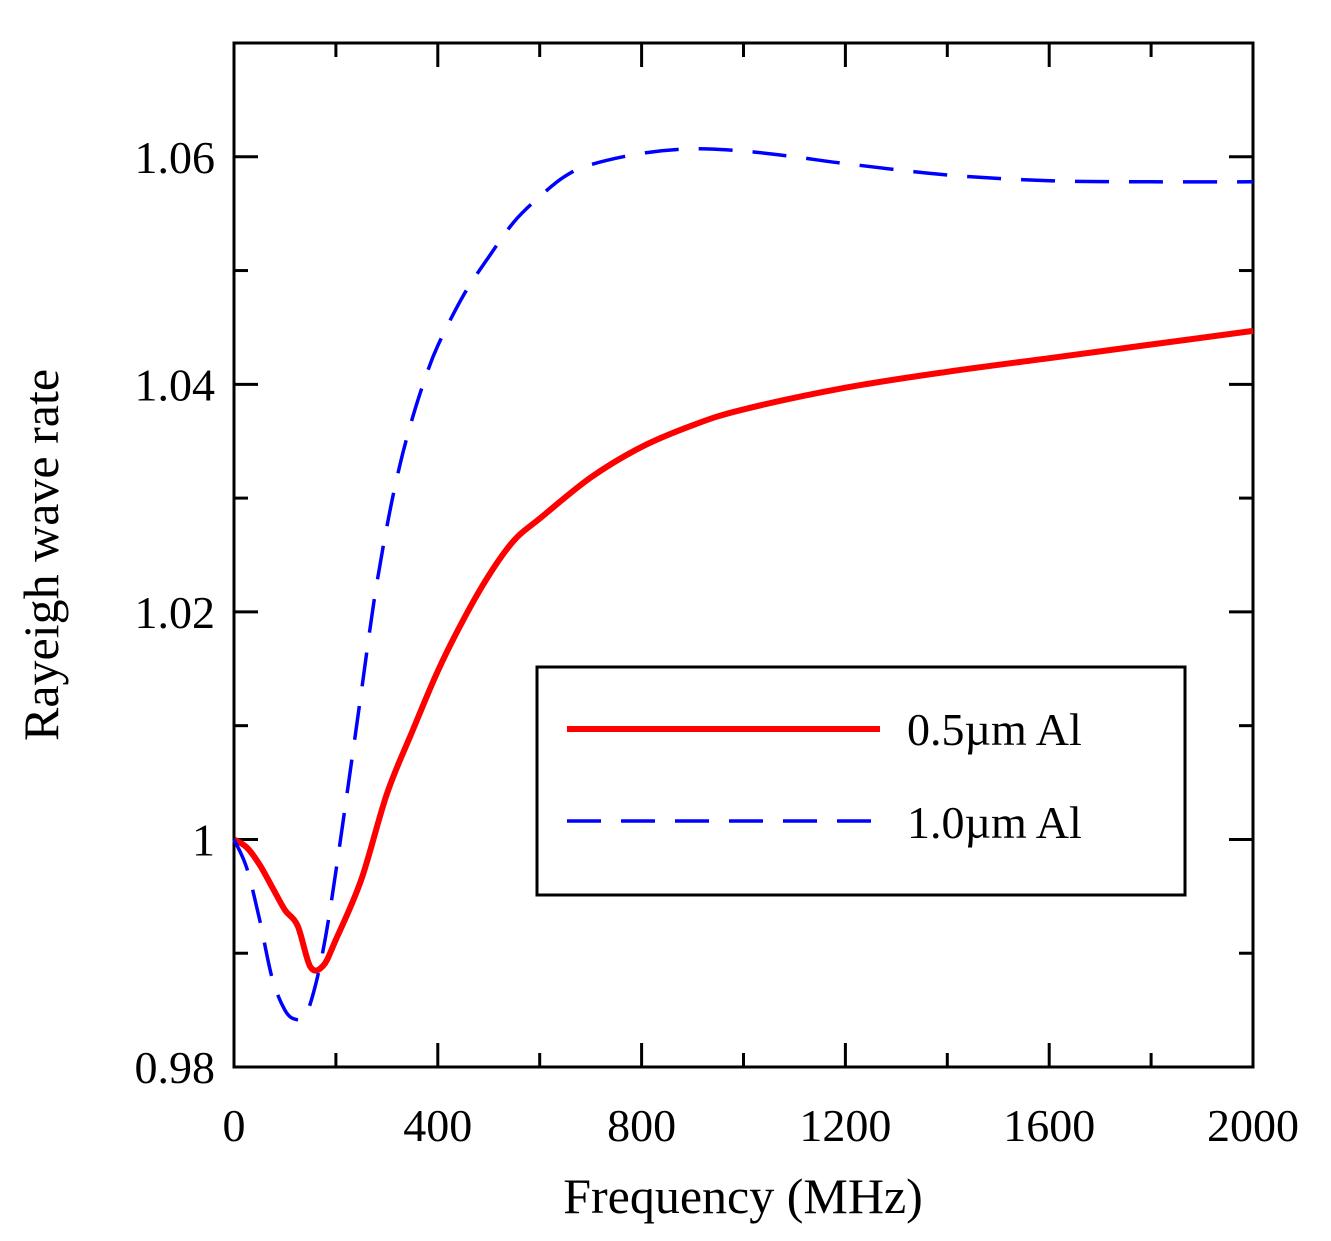 This screenshot has height=1241, width=1331. Describe the element at coordinates (437, 1125) in the screenshot. I see `x-tick-label: 400` at that location.